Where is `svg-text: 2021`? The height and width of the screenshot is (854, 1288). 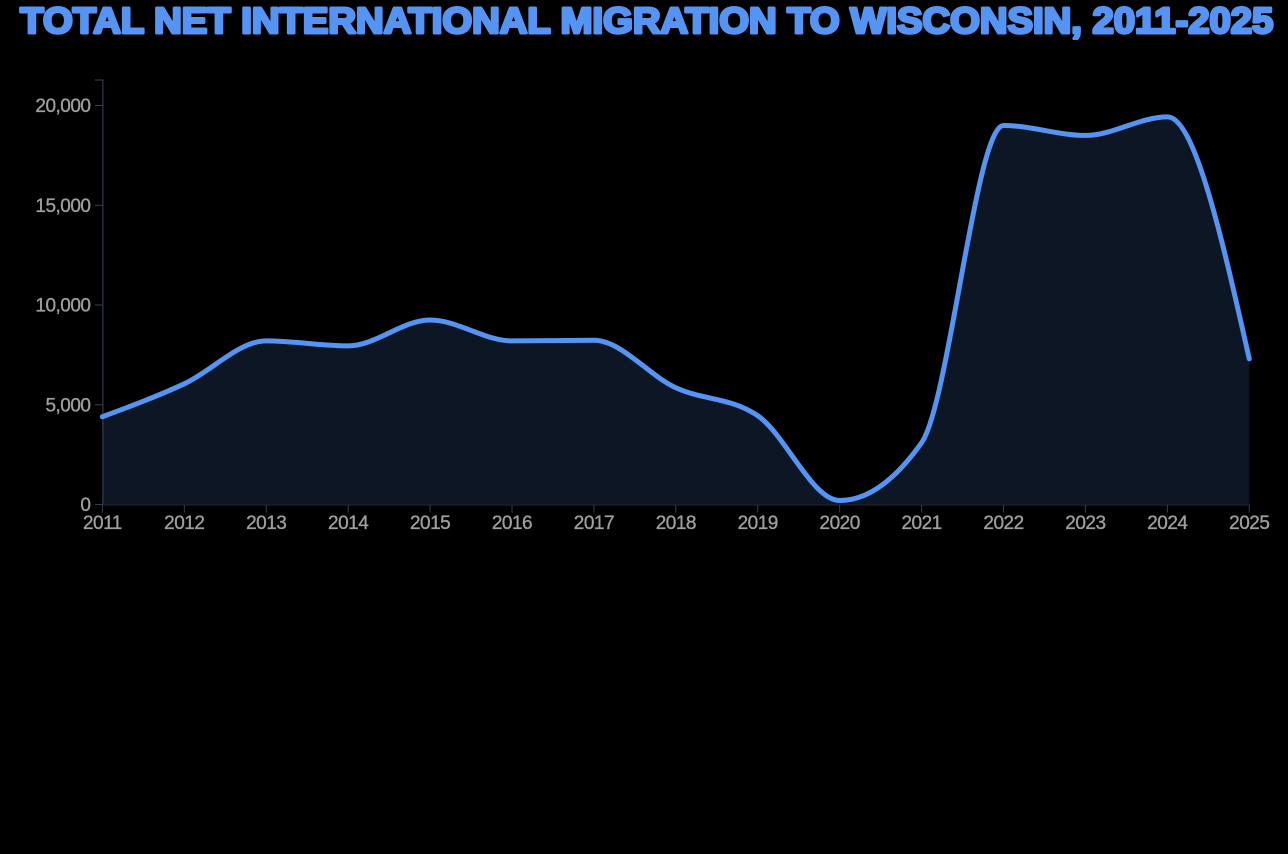
svg-text: 2021 is located at coordinates (921, 523).